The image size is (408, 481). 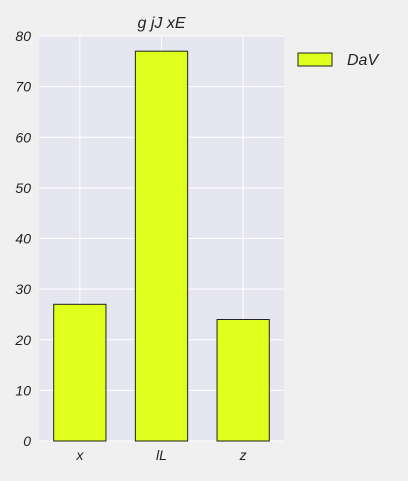 I want to click on y-tick-label-0: 0, so click(x=27, y=441).